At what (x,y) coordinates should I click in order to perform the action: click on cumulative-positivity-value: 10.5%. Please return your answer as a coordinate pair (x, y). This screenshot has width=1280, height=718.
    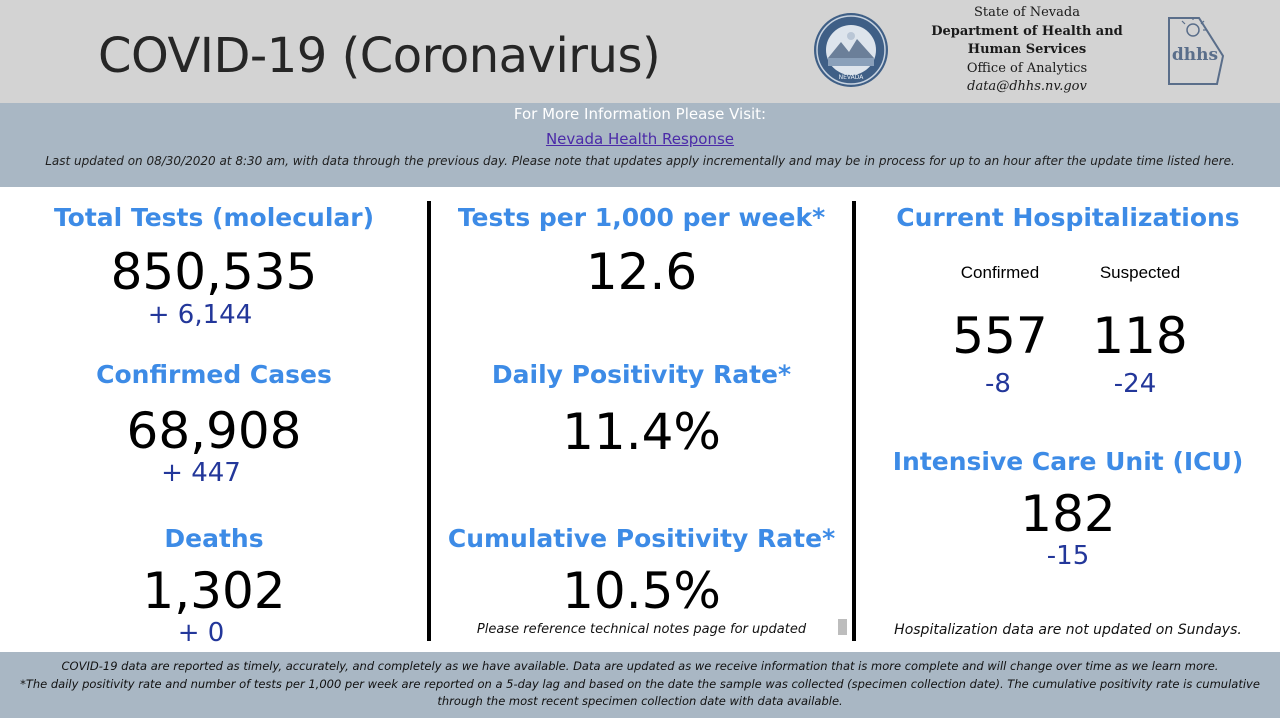
    Looking at the image, I should click on (641, 591).